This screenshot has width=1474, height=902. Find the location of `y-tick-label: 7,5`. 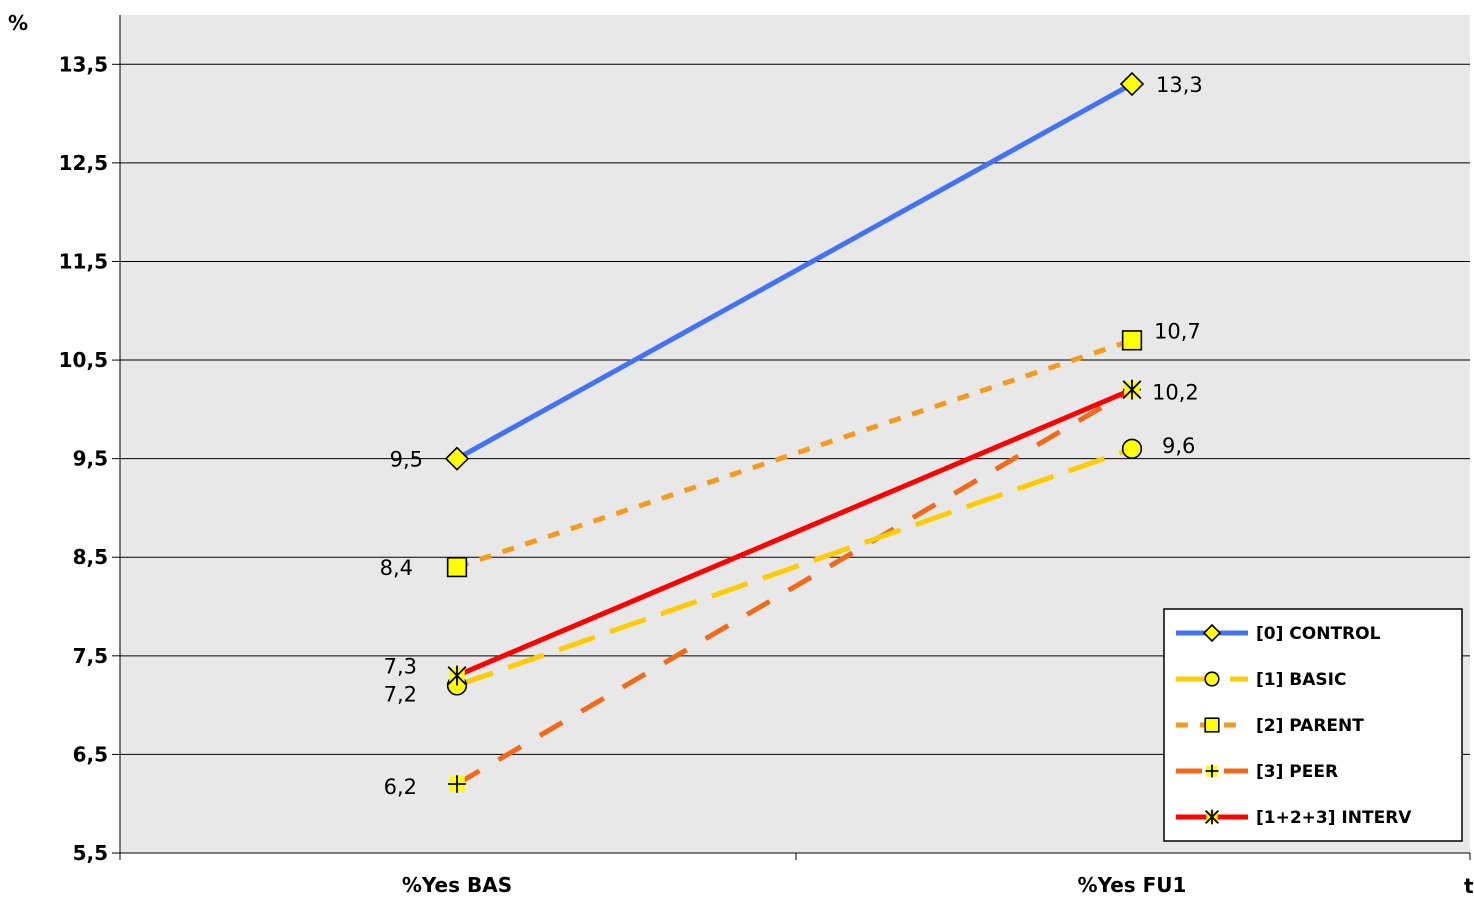

y-tick-label: 7,5 is located at coordinates (90, 656).